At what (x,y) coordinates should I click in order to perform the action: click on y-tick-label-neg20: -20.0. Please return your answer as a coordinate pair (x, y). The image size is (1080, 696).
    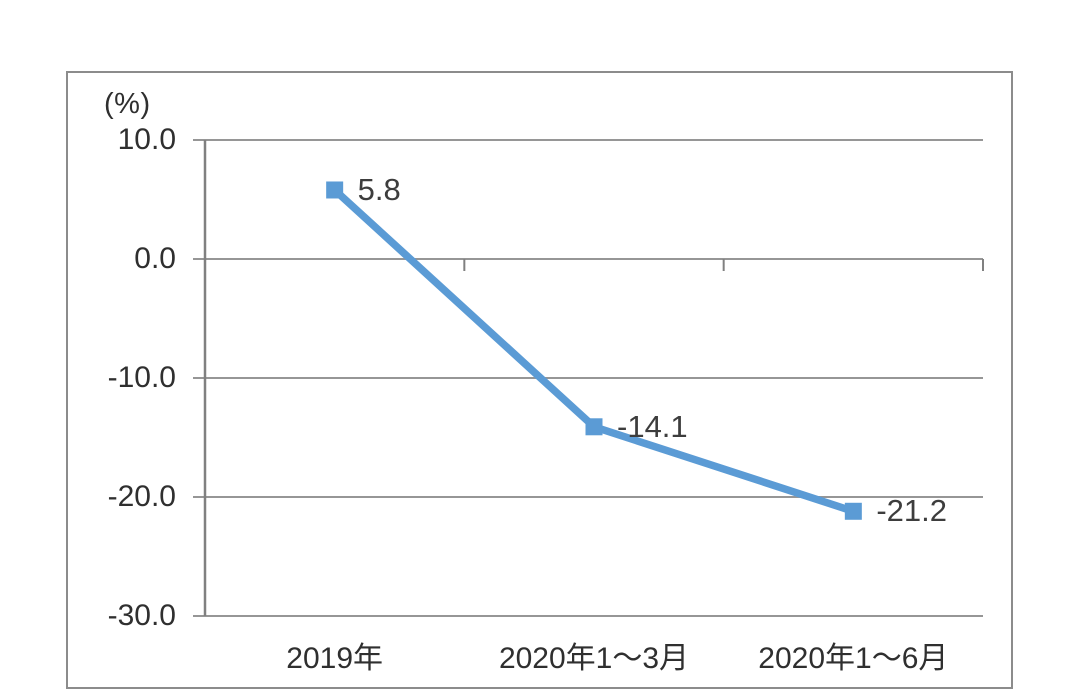
    Looking at the image, I should click on (141, 496).